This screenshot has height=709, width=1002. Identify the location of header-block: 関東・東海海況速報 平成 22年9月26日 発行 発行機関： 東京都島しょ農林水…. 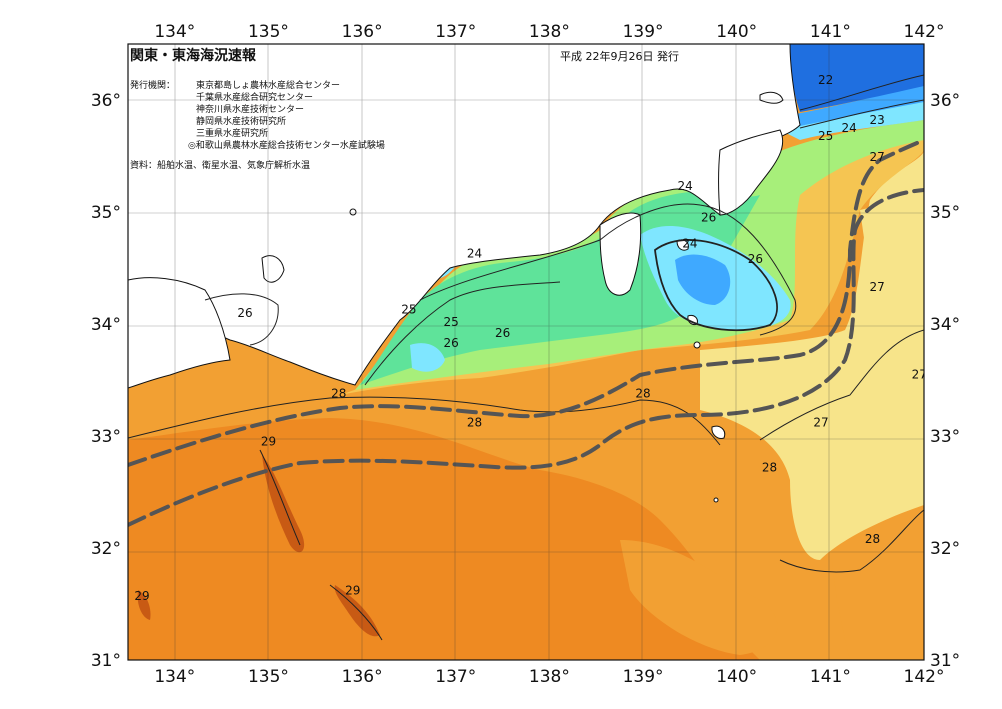
(404, 109).